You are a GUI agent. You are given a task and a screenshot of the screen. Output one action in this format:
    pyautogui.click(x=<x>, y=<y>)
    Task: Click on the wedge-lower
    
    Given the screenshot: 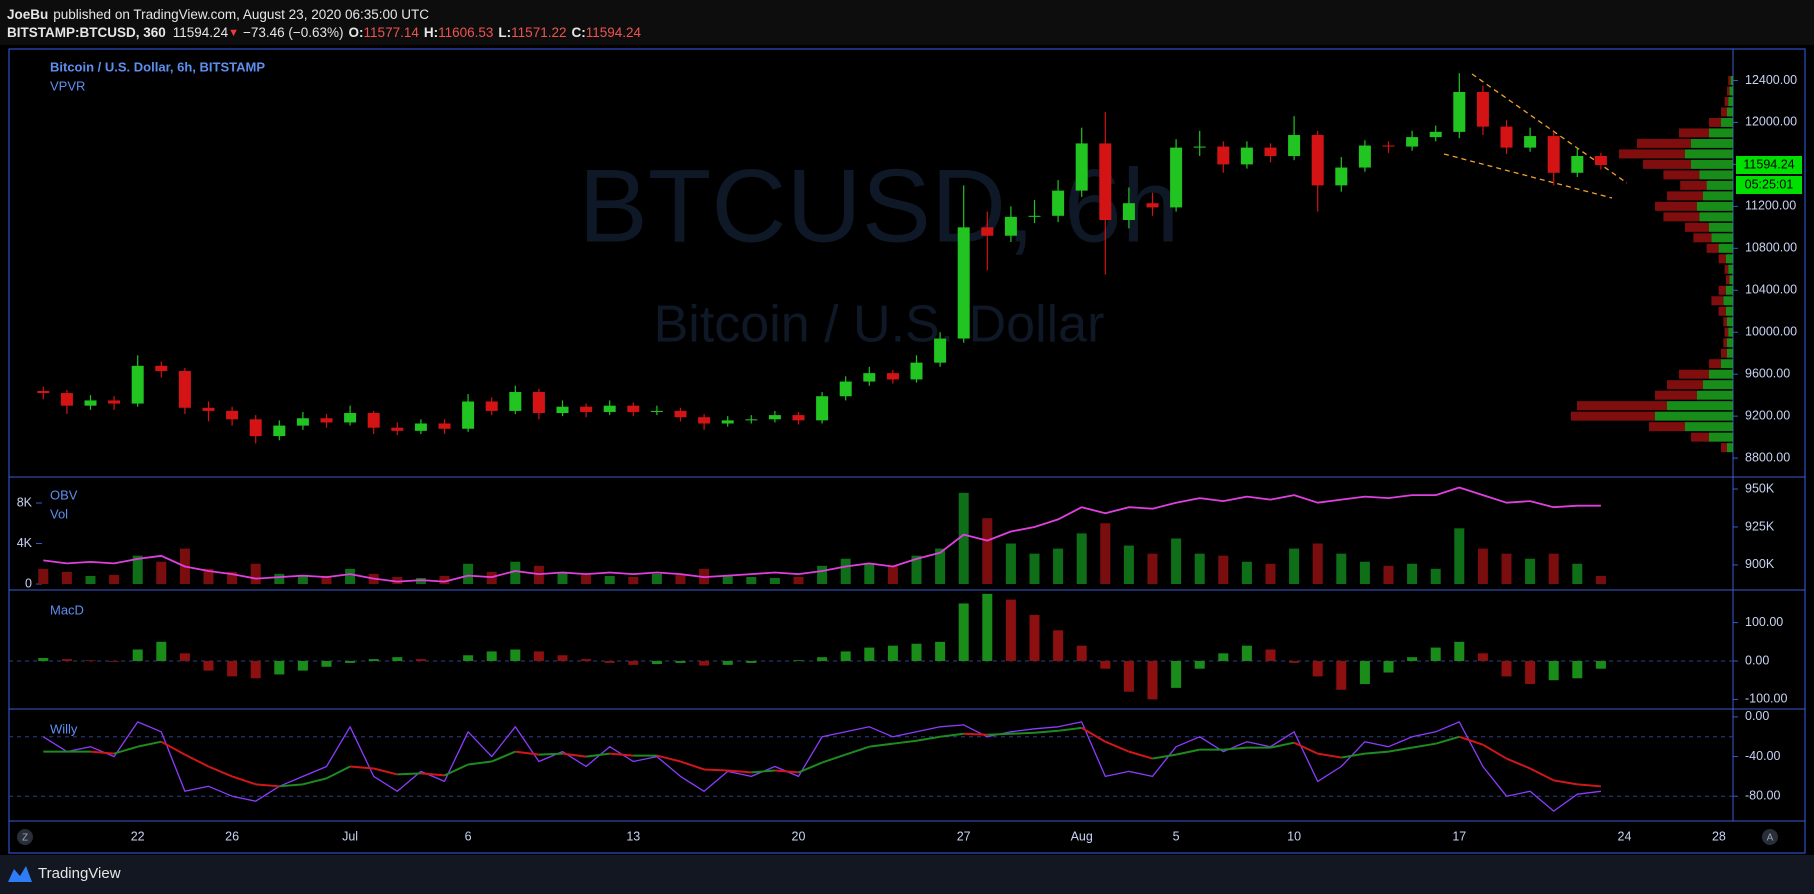 What is the action you would take?
    pyautogui.click(x=1528, y=176)
    